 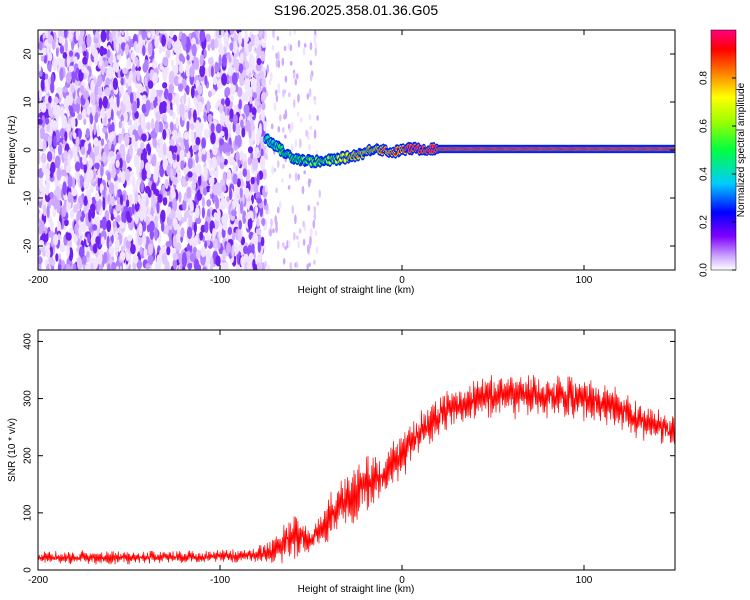 What do you see at coordinates (584, 580) in the screenshot?
I see `x-tick-label: 100` at bounding box center [584, 580].